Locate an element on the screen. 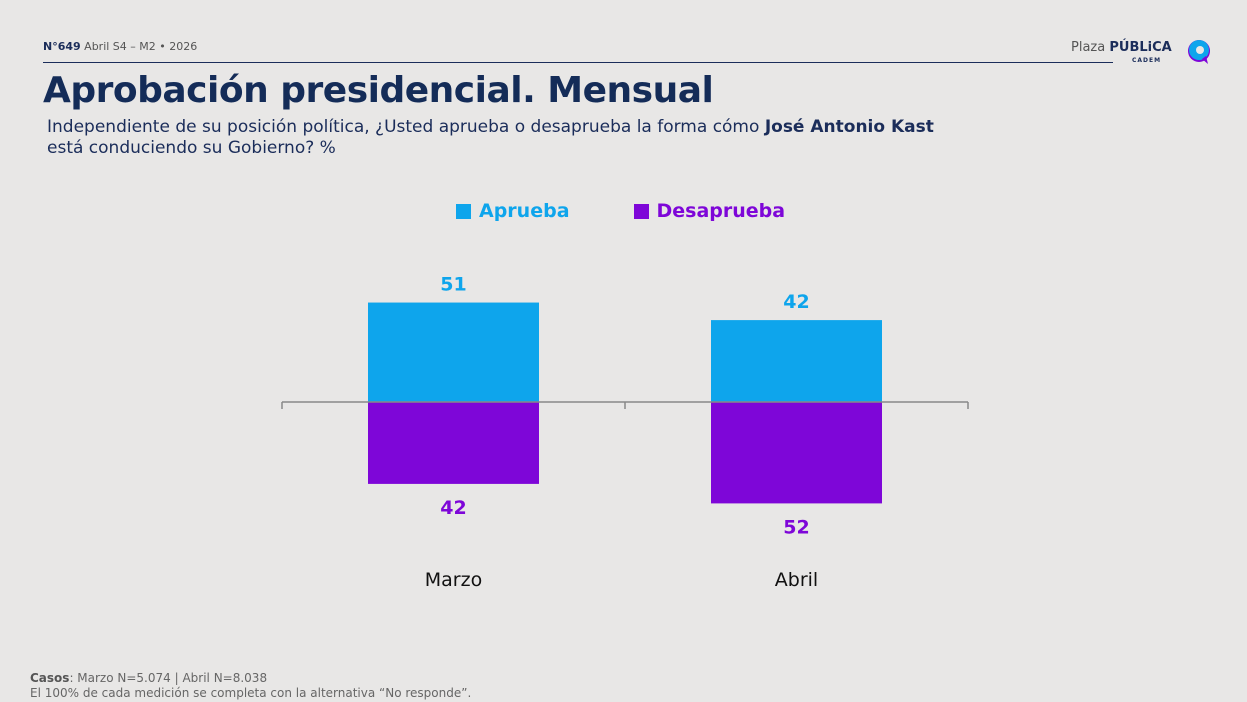  logo-cadem: CADEM is located at coordinates (1147, 60).